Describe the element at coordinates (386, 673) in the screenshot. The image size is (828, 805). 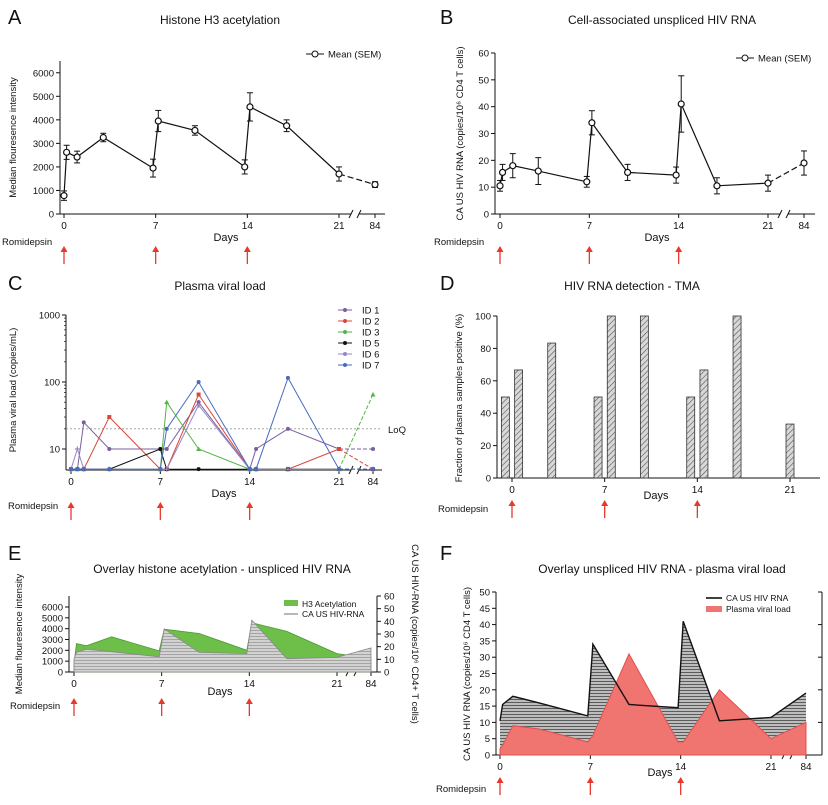
I see `overlay-e-right-tick-label: 0` at that location.